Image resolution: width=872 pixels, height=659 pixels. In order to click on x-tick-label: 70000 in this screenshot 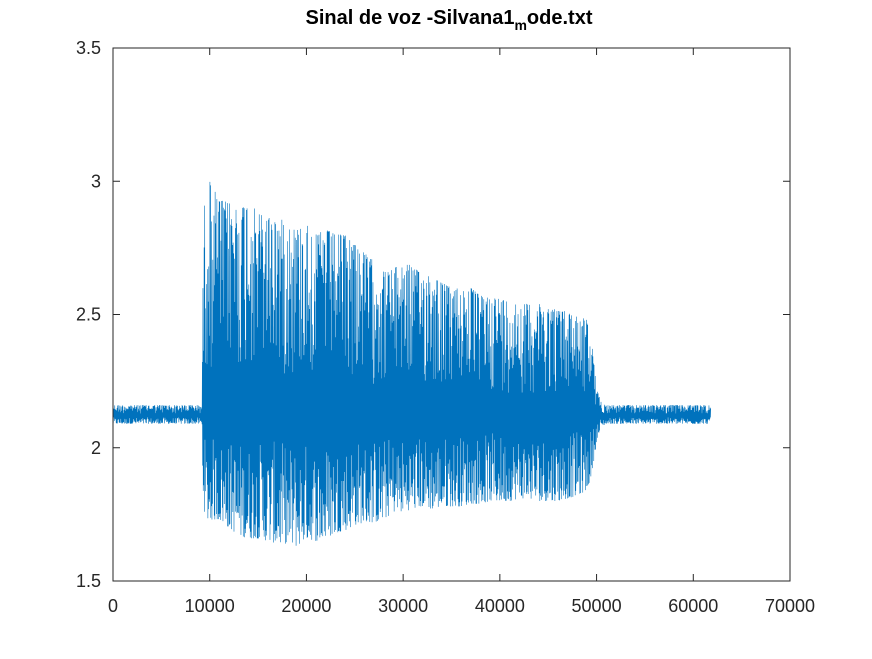, I will do `click(790, 606)`.